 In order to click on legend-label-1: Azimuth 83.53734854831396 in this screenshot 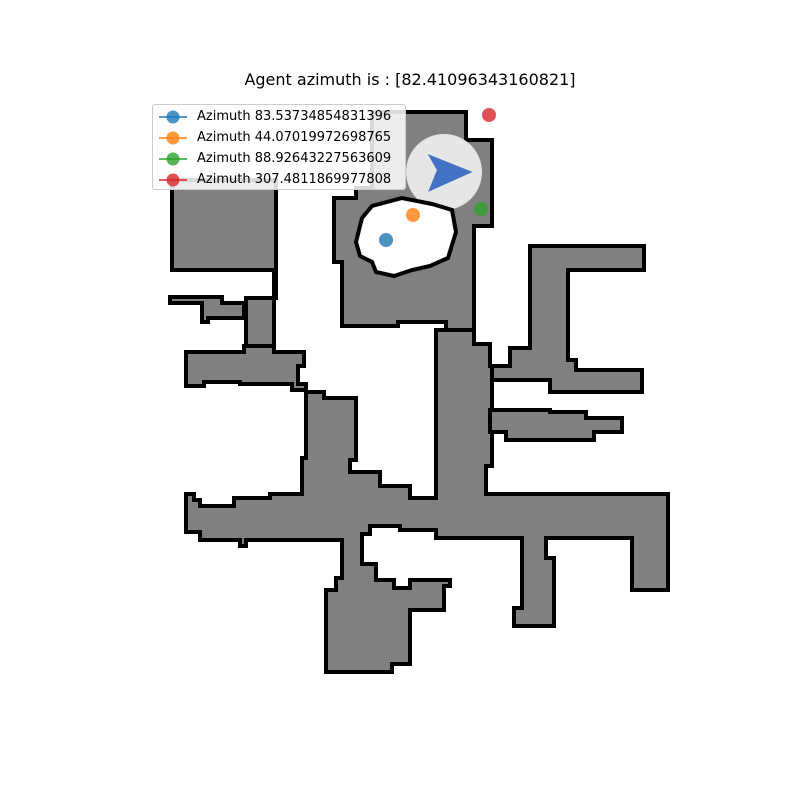, I will do `click(294, 116)`.